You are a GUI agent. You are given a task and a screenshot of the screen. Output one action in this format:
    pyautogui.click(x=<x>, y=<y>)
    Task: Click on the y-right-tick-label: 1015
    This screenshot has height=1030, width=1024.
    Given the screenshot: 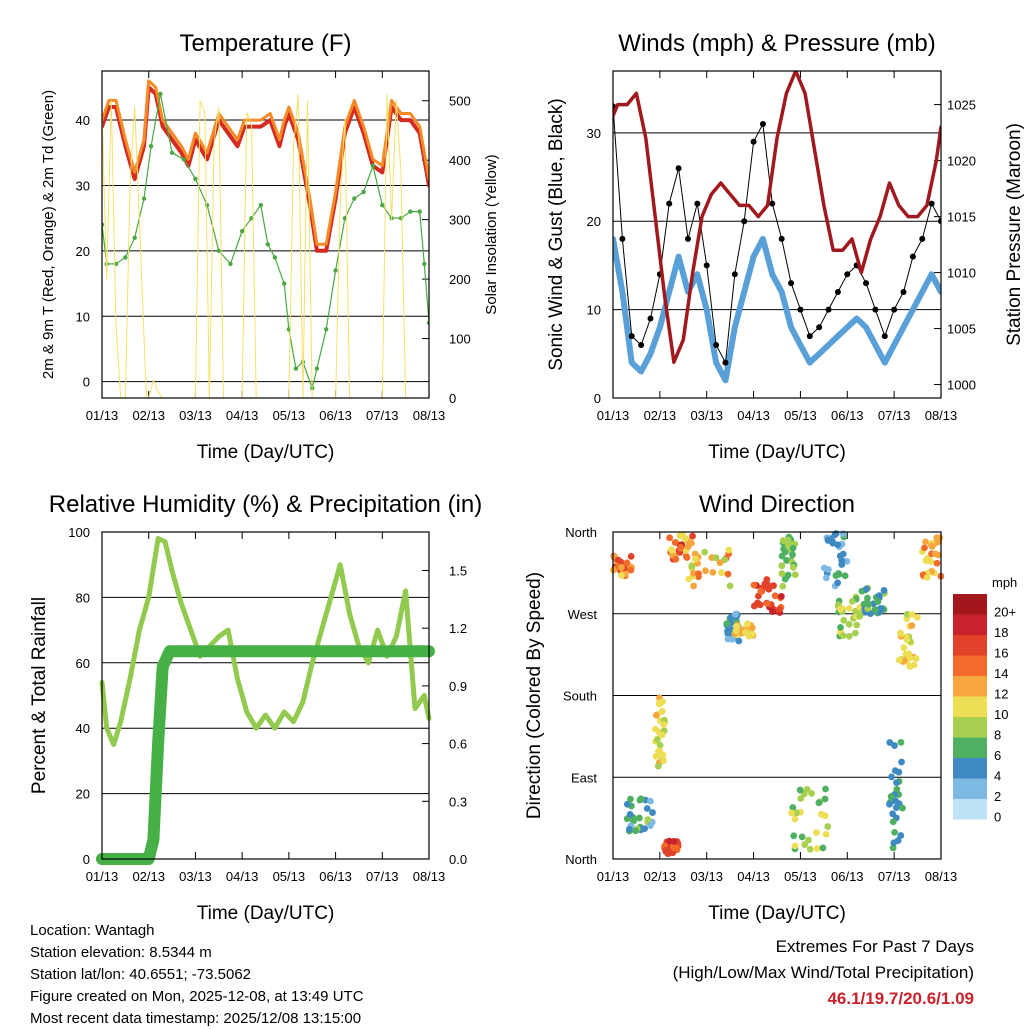 What is the action you would take?
    pyautogui.click(x=961, y=217)
    